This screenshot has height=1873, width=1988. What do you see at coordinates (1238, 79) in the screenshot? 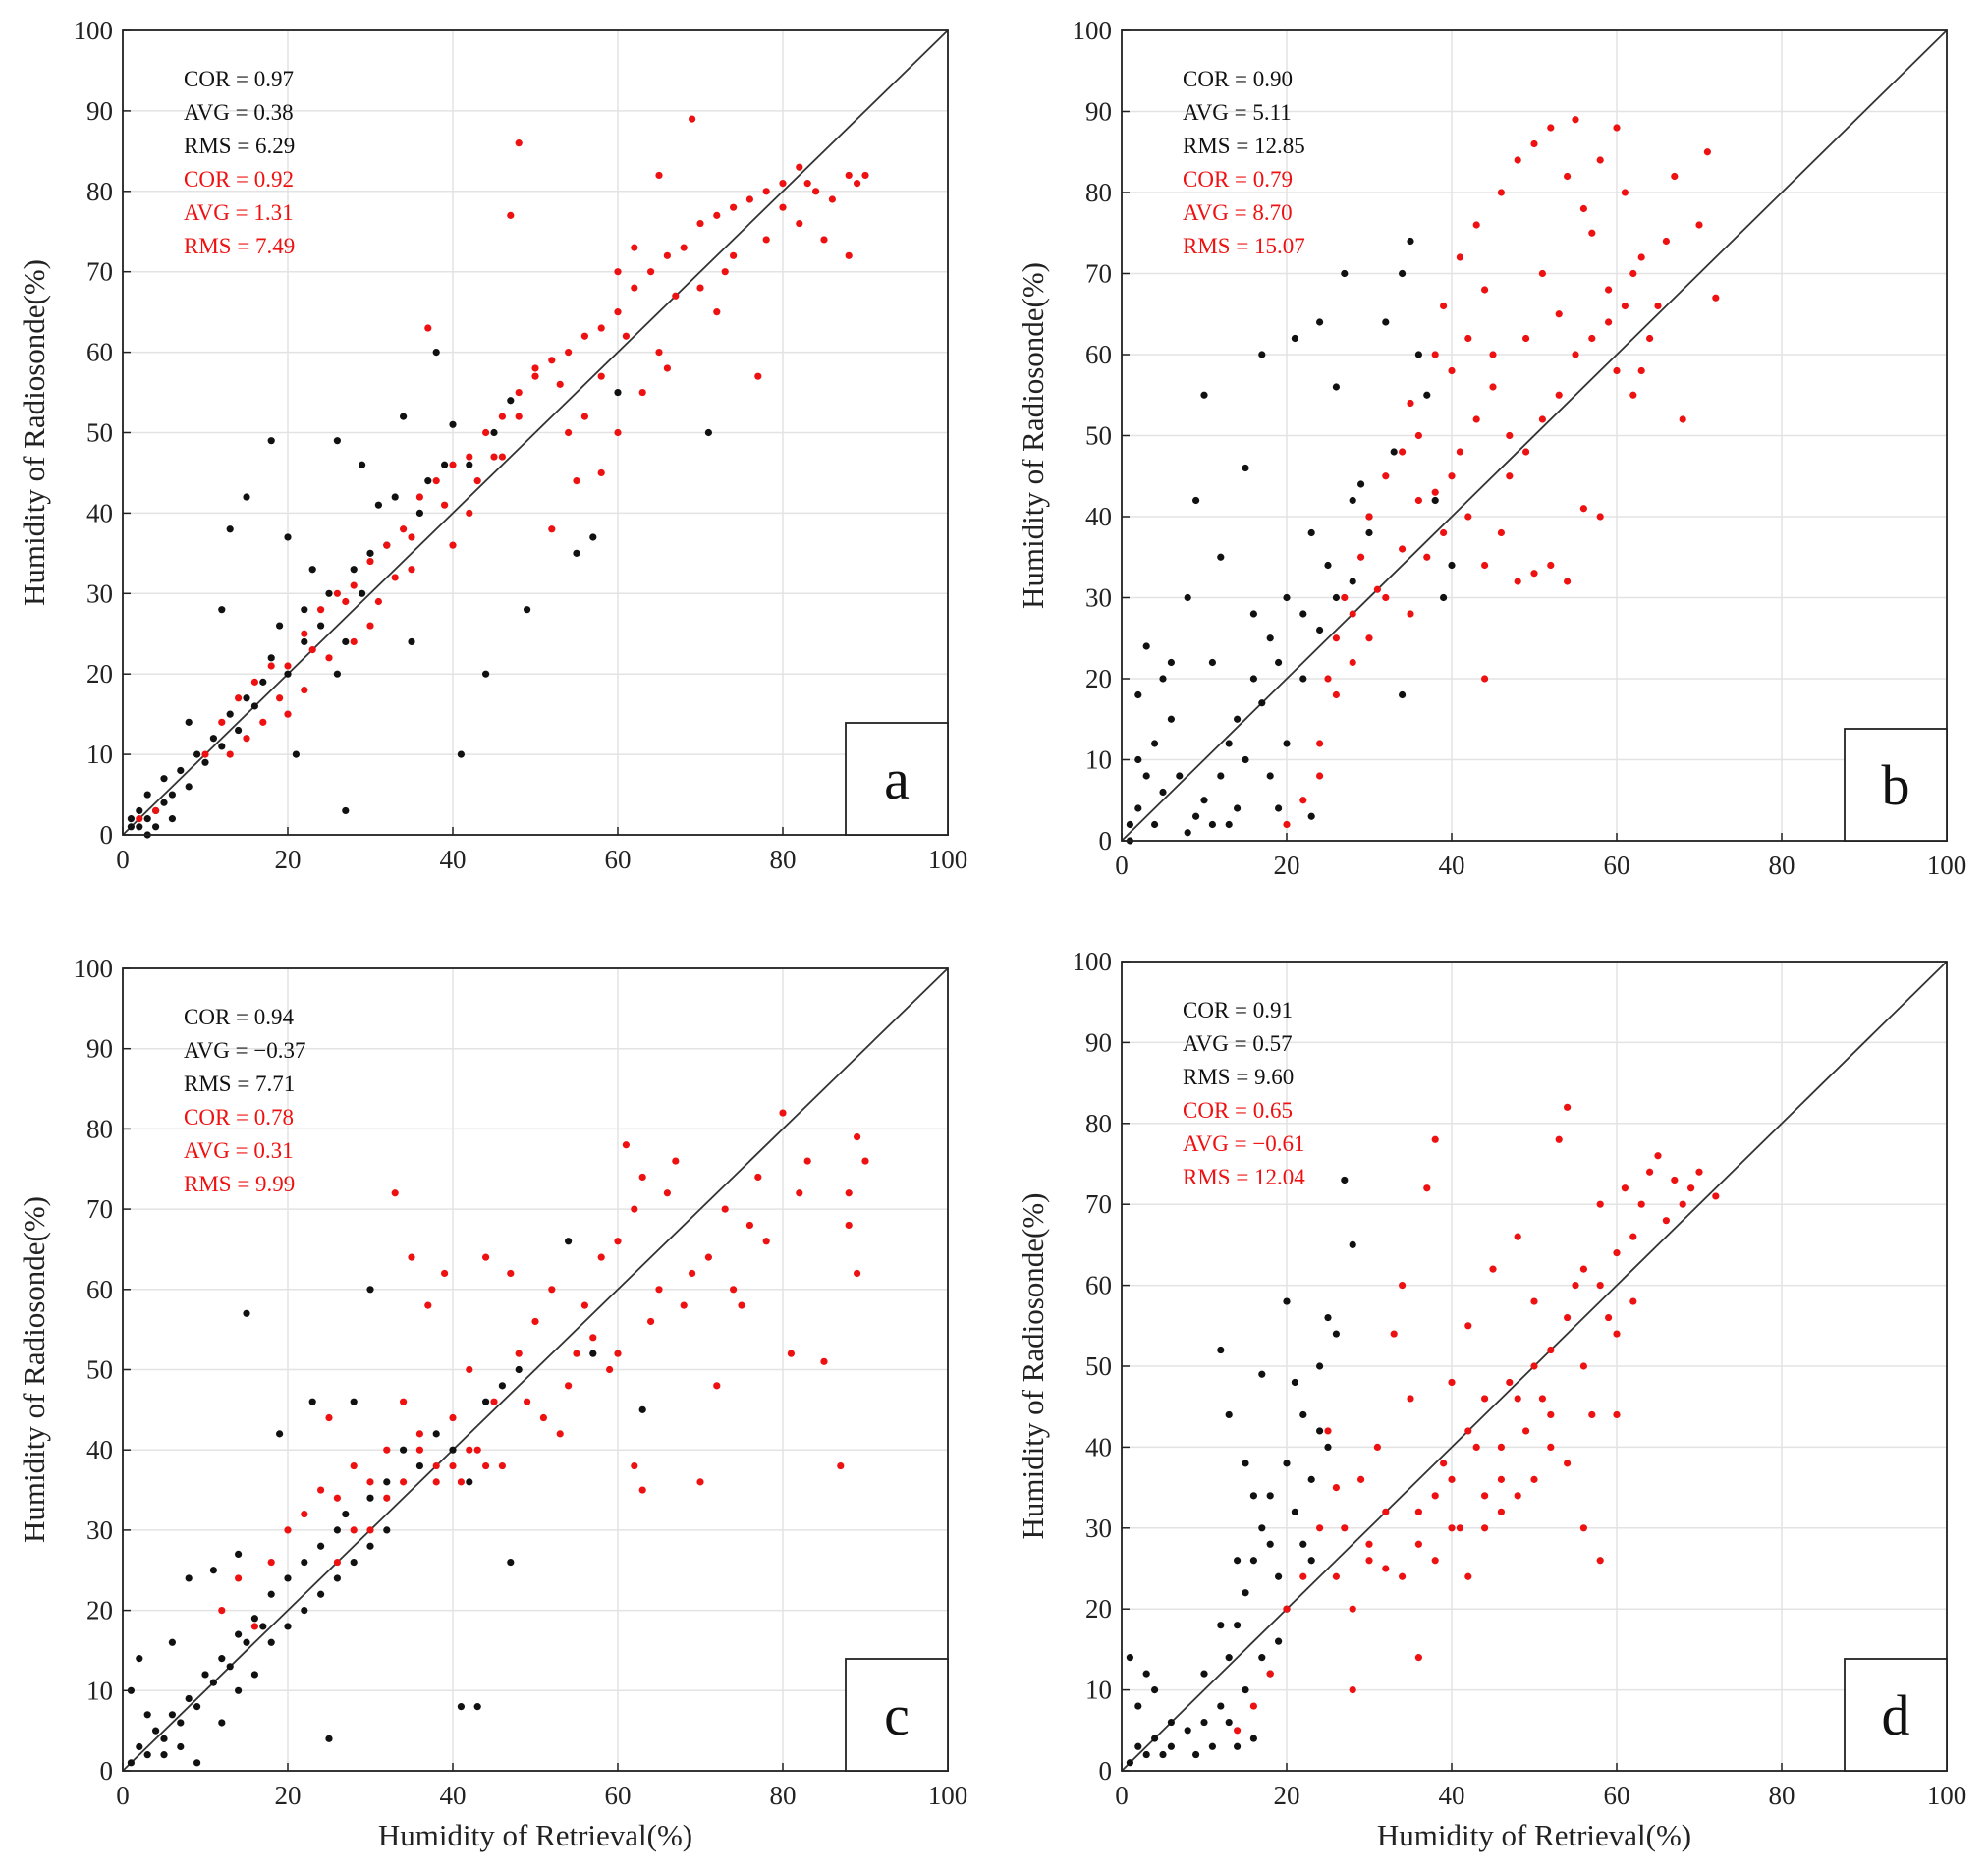
I see `panel-b-stat-cor-black: COR = 0.90` at bounding box center [1238, 79].